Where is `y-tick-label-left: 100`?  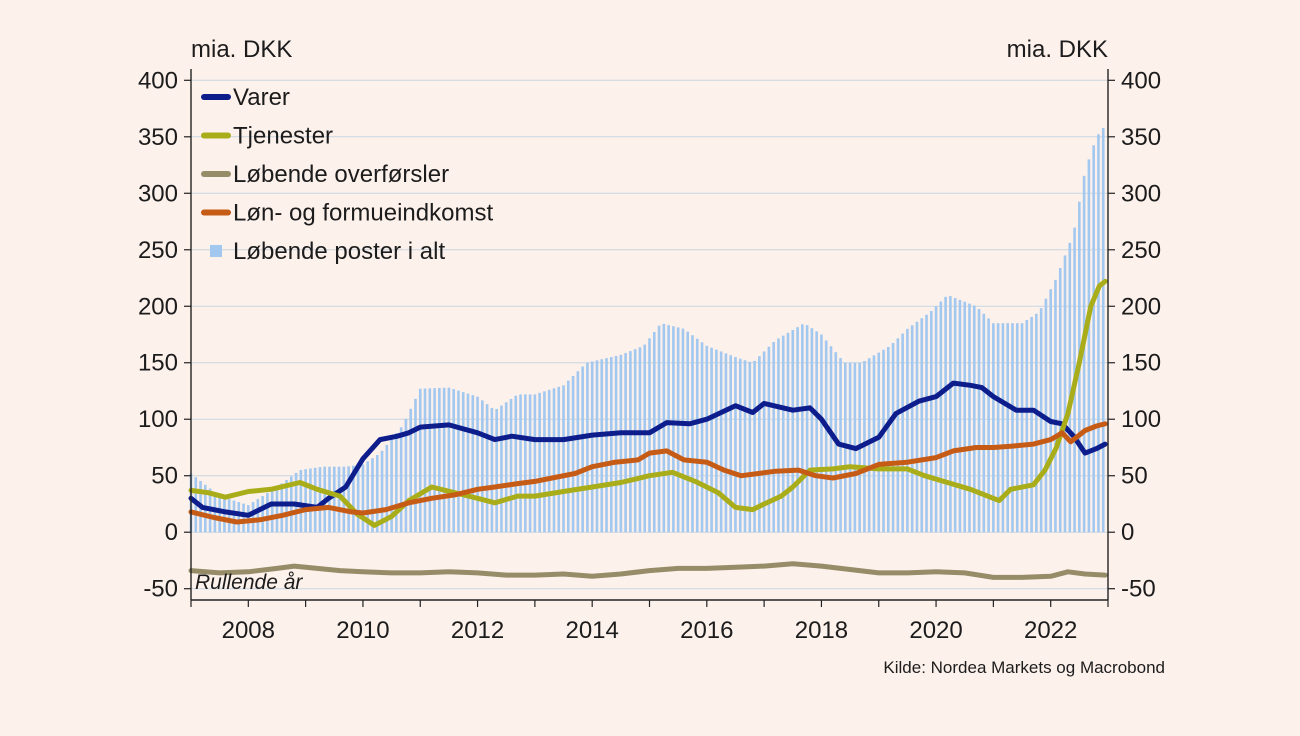
y-tick-label-left: 100 is located at coordinates (158, 419).